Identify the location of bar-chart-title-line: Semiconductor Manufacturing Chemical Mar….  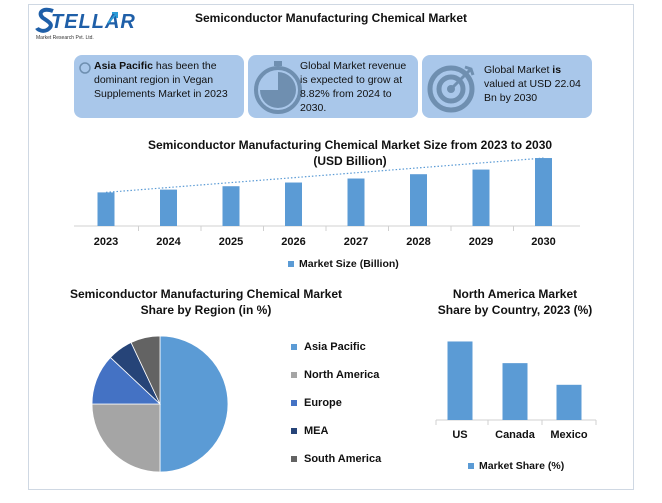
(350, 145).